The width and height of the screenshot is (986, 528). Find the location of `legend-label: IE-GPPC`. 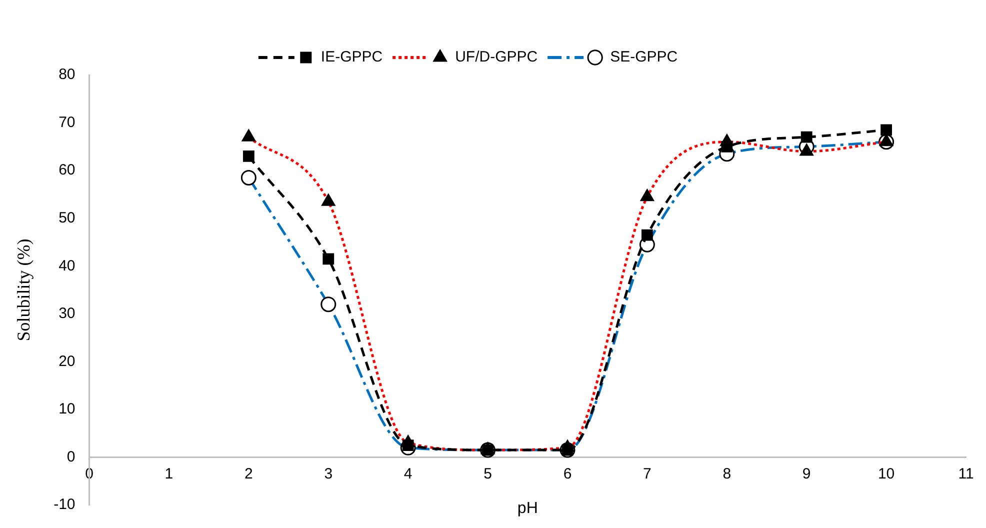

legend-label: IE-GPPC is located at coordinates (351, 57).